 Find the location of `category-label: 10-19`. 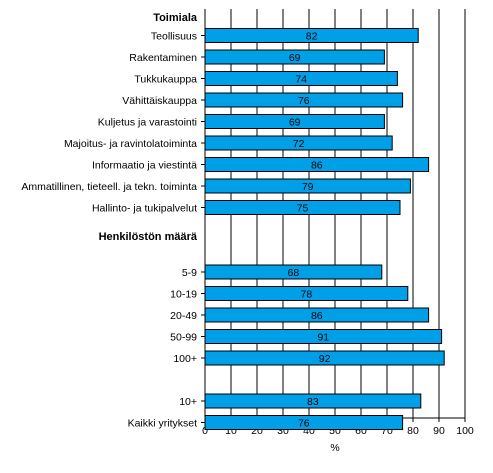

category-label: 10-19 is located at coordinates (183, 295).